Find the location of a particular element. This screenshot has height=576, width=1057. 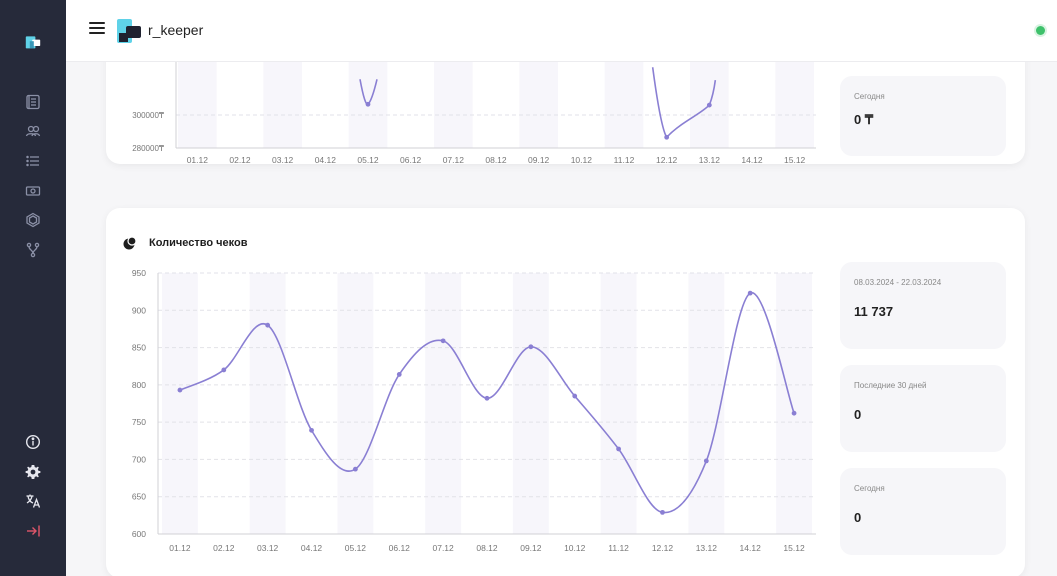

y-tick-label: 900 is located at coordinates (139, 310).